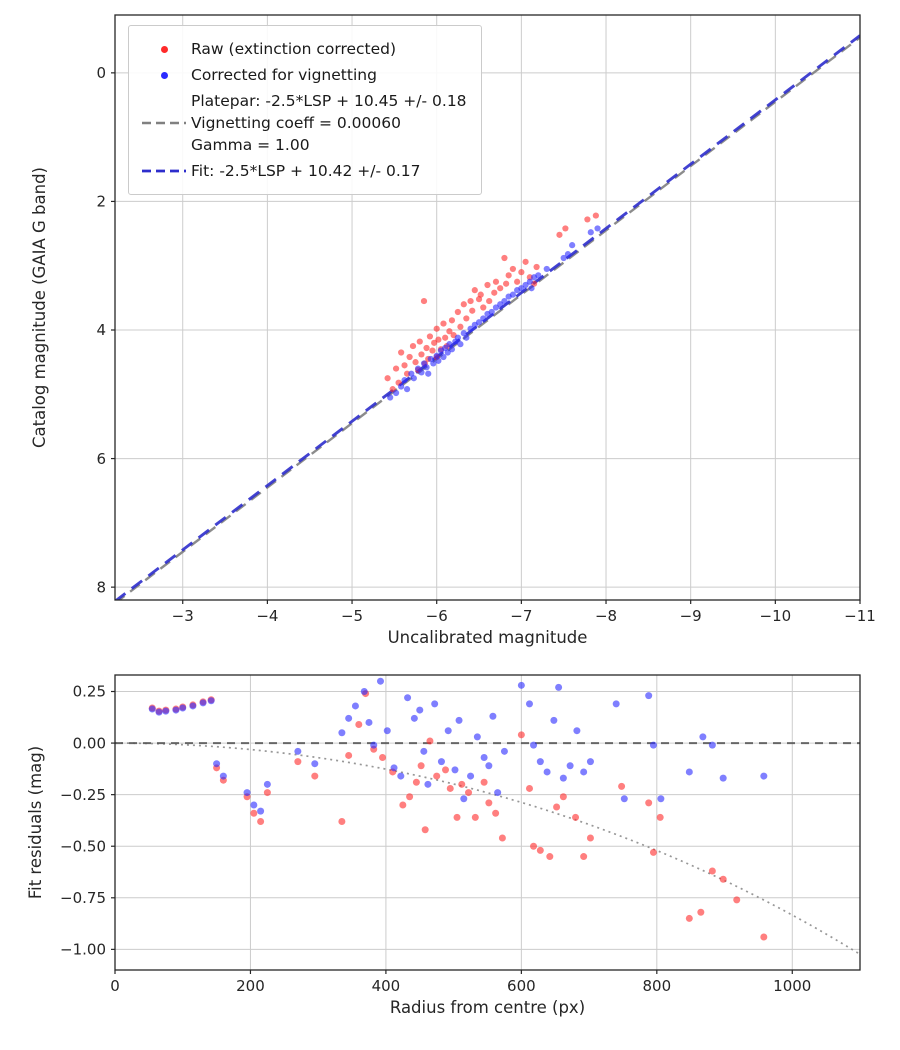 The width and height of the screenshot is (900, 1050). Describe the element at coordinates (164, 49) in the screenshot. I see `raw-dot-icon` at that location.